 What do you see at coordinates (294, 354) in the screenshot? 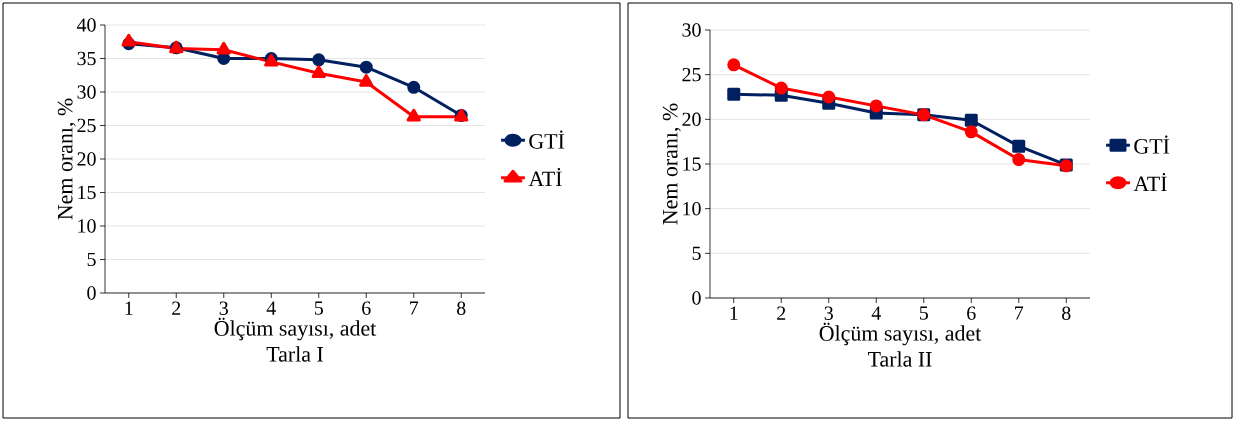
I see `text: Tarla I` at bounding box center [294, 354].